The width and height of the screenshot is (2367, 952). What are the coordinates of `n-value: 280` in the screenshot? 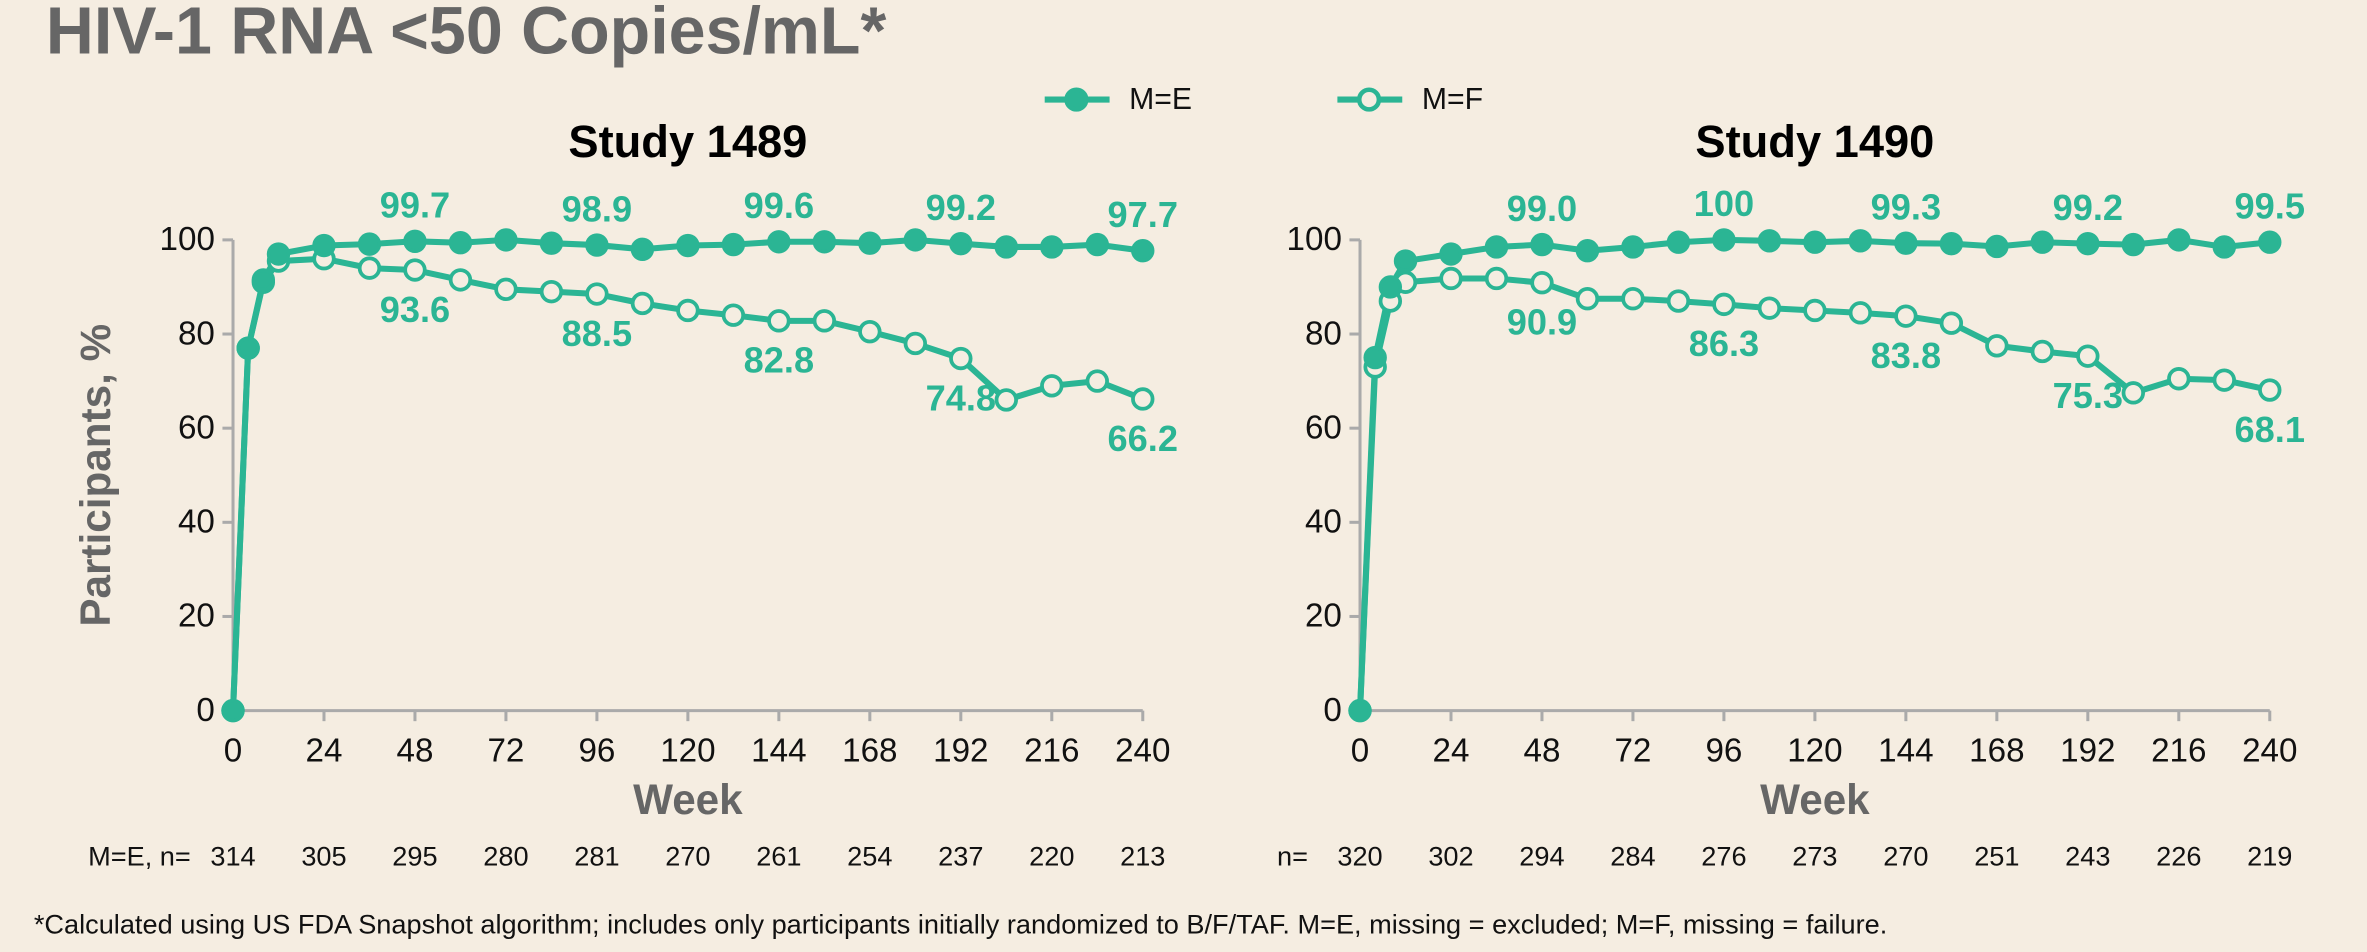 It's located at (505, 856).